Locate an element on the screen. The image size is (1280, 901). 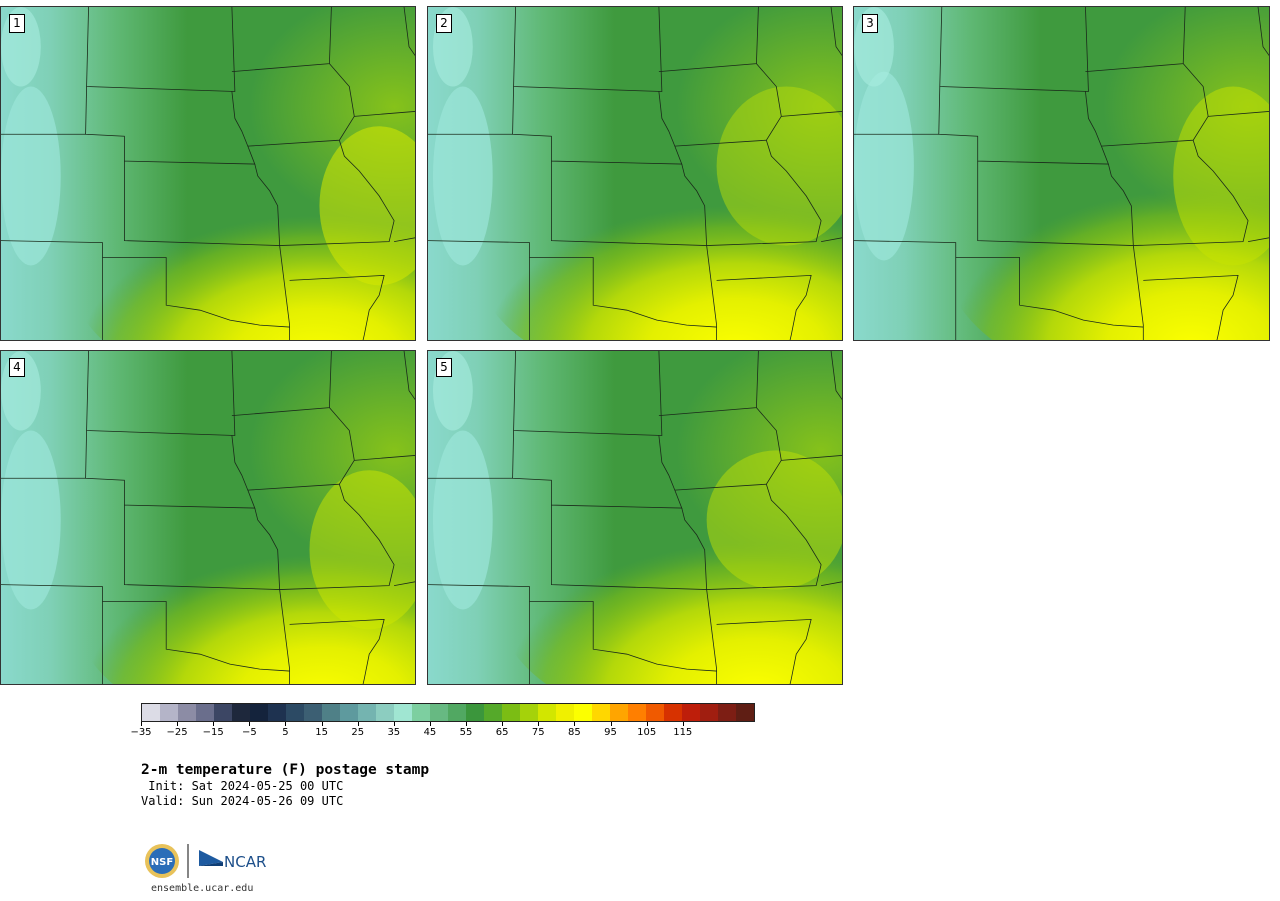
logos: NSF NCAR is located at coordinates (213, 862).